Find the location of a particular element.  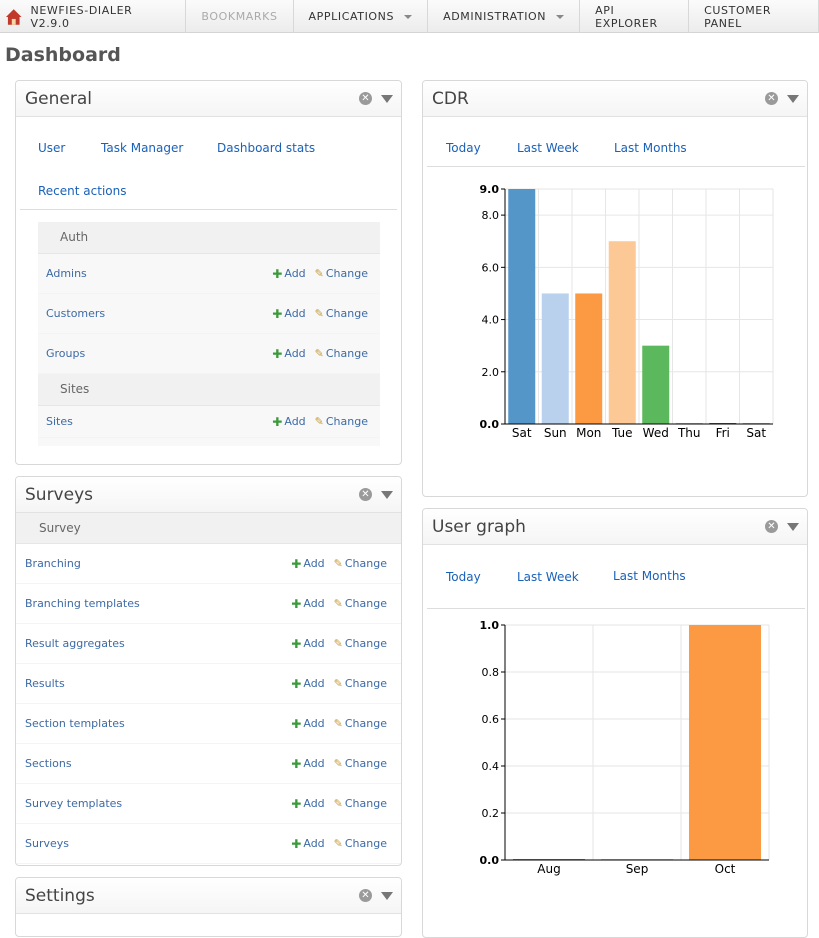

list-item: Surveys ✚ Add ✎ Change is located at coordinates (208, 844).